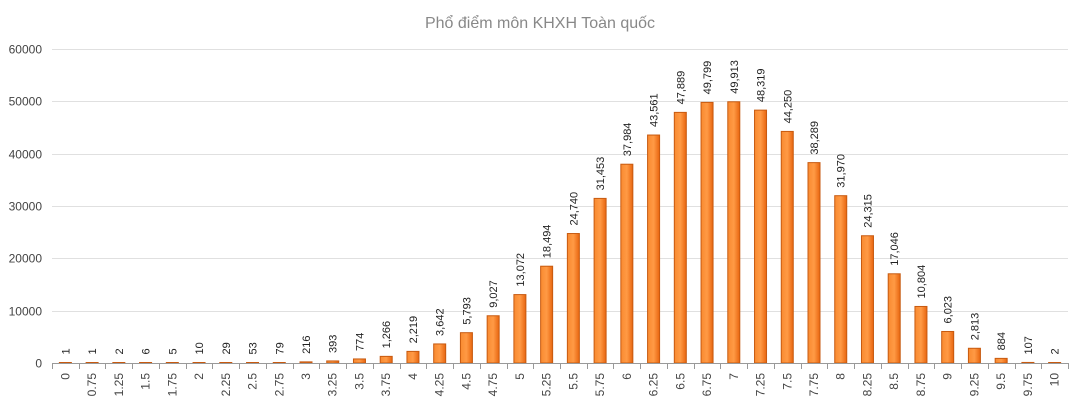  Describe the element at coordinates (895, 249) in the screenshot. I see `data-label: 17,046` at that location.